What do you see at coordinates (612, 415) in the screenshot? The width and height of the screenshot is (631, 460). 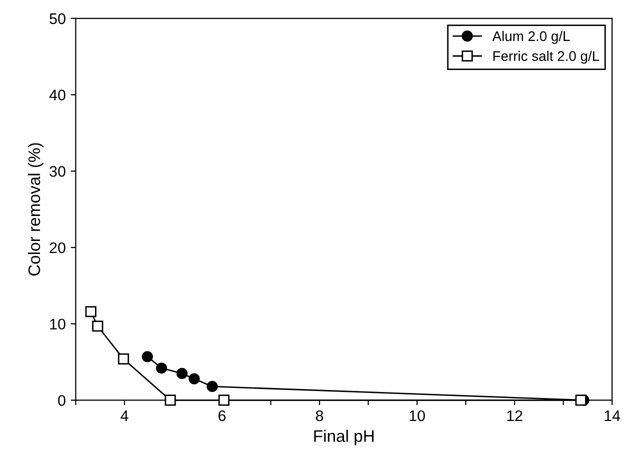 I see `x-tick-label: 14` at bounding box center [612, 415].